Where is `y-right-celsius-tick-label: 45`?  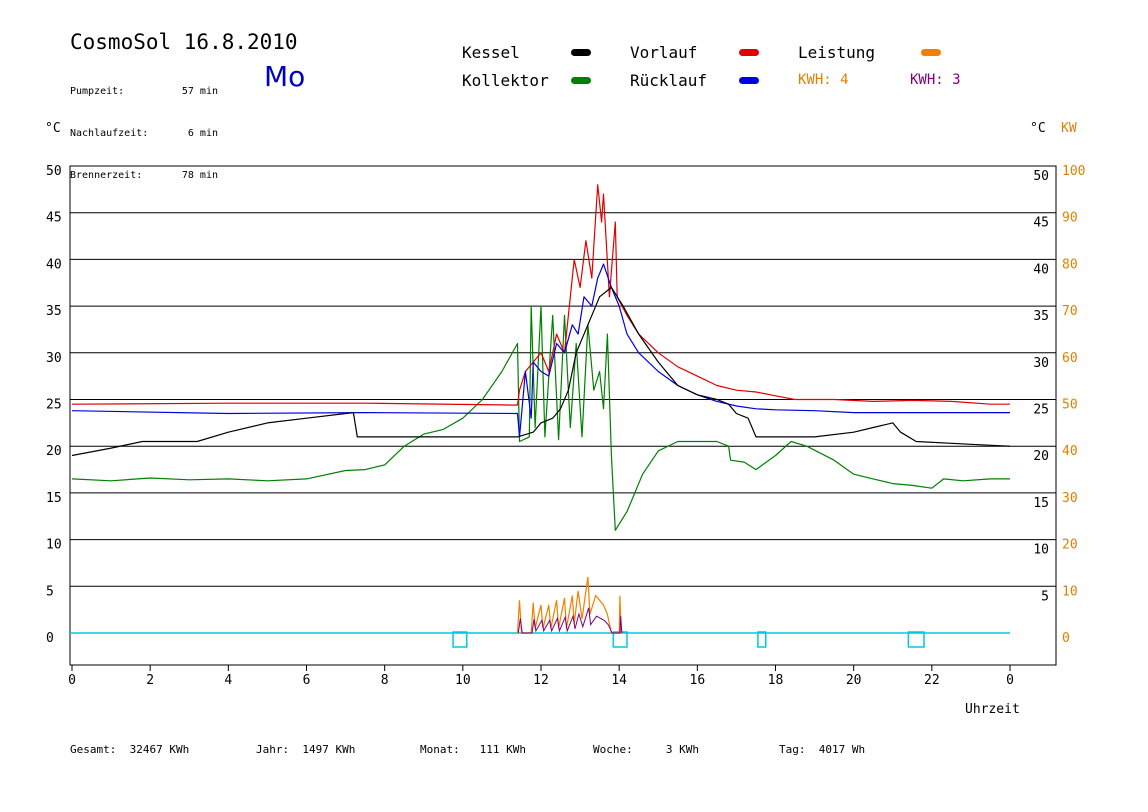 y-right-celsius-tick-label: 45 is located at coordinates (1041, 223).